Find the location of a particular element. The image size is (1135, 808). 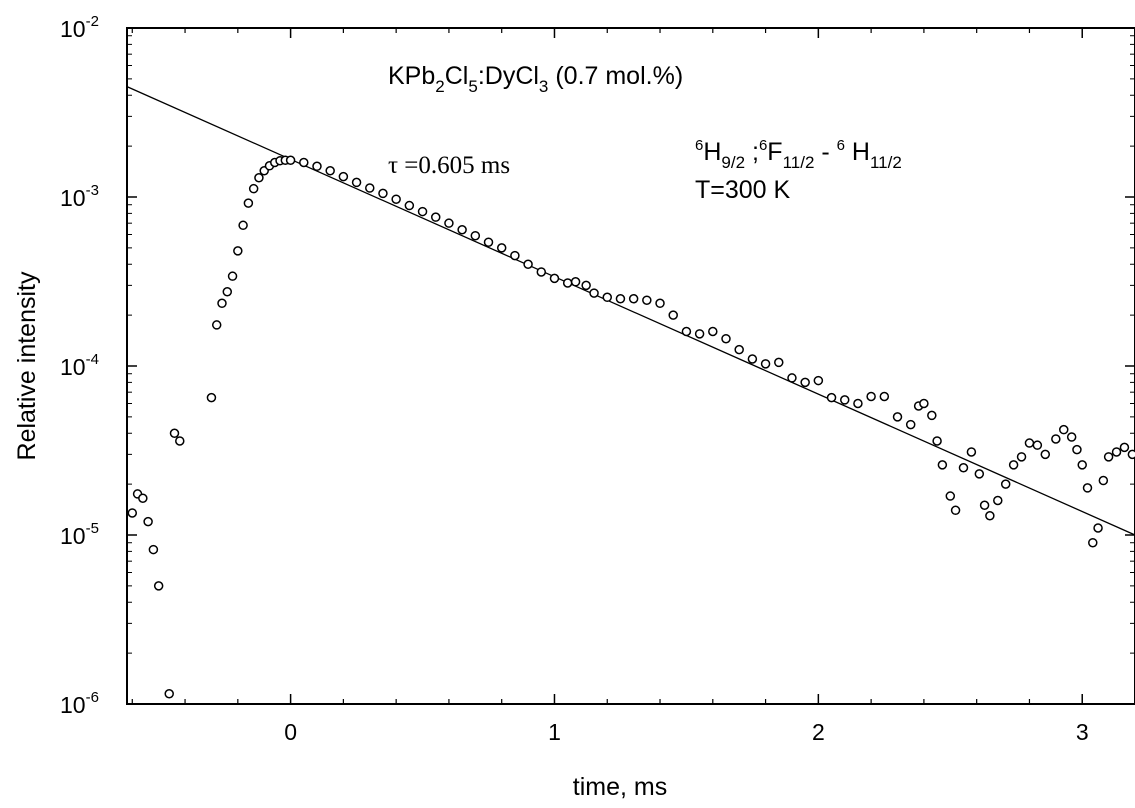

x-tick-label: 1 is located at coordinates (554, 732).